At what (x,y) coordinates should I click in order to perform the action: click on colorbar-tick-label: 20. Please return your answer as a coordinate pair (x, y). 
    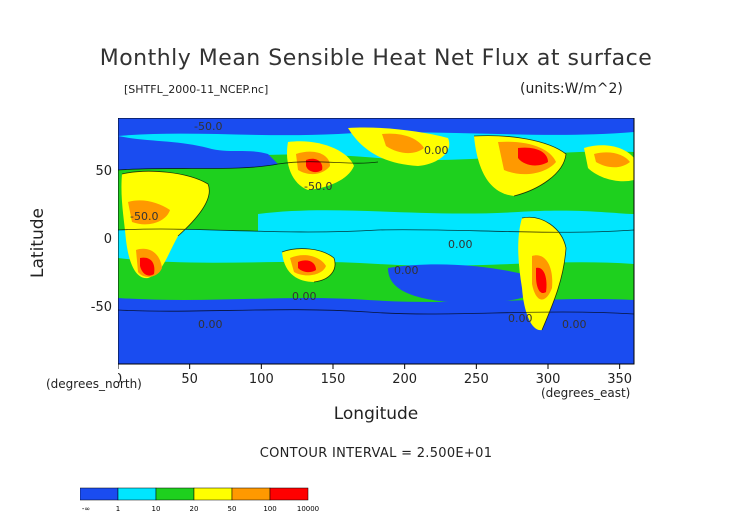
    Looking at the image, I should click on (194, 509).